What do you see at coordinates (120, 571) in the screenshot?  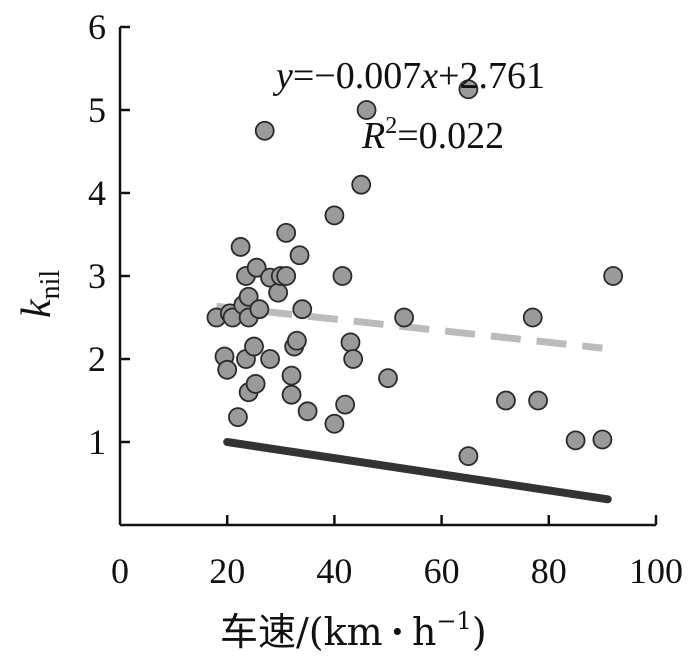 I see `x-tick-label: 0` at bounding box center [120, 571].